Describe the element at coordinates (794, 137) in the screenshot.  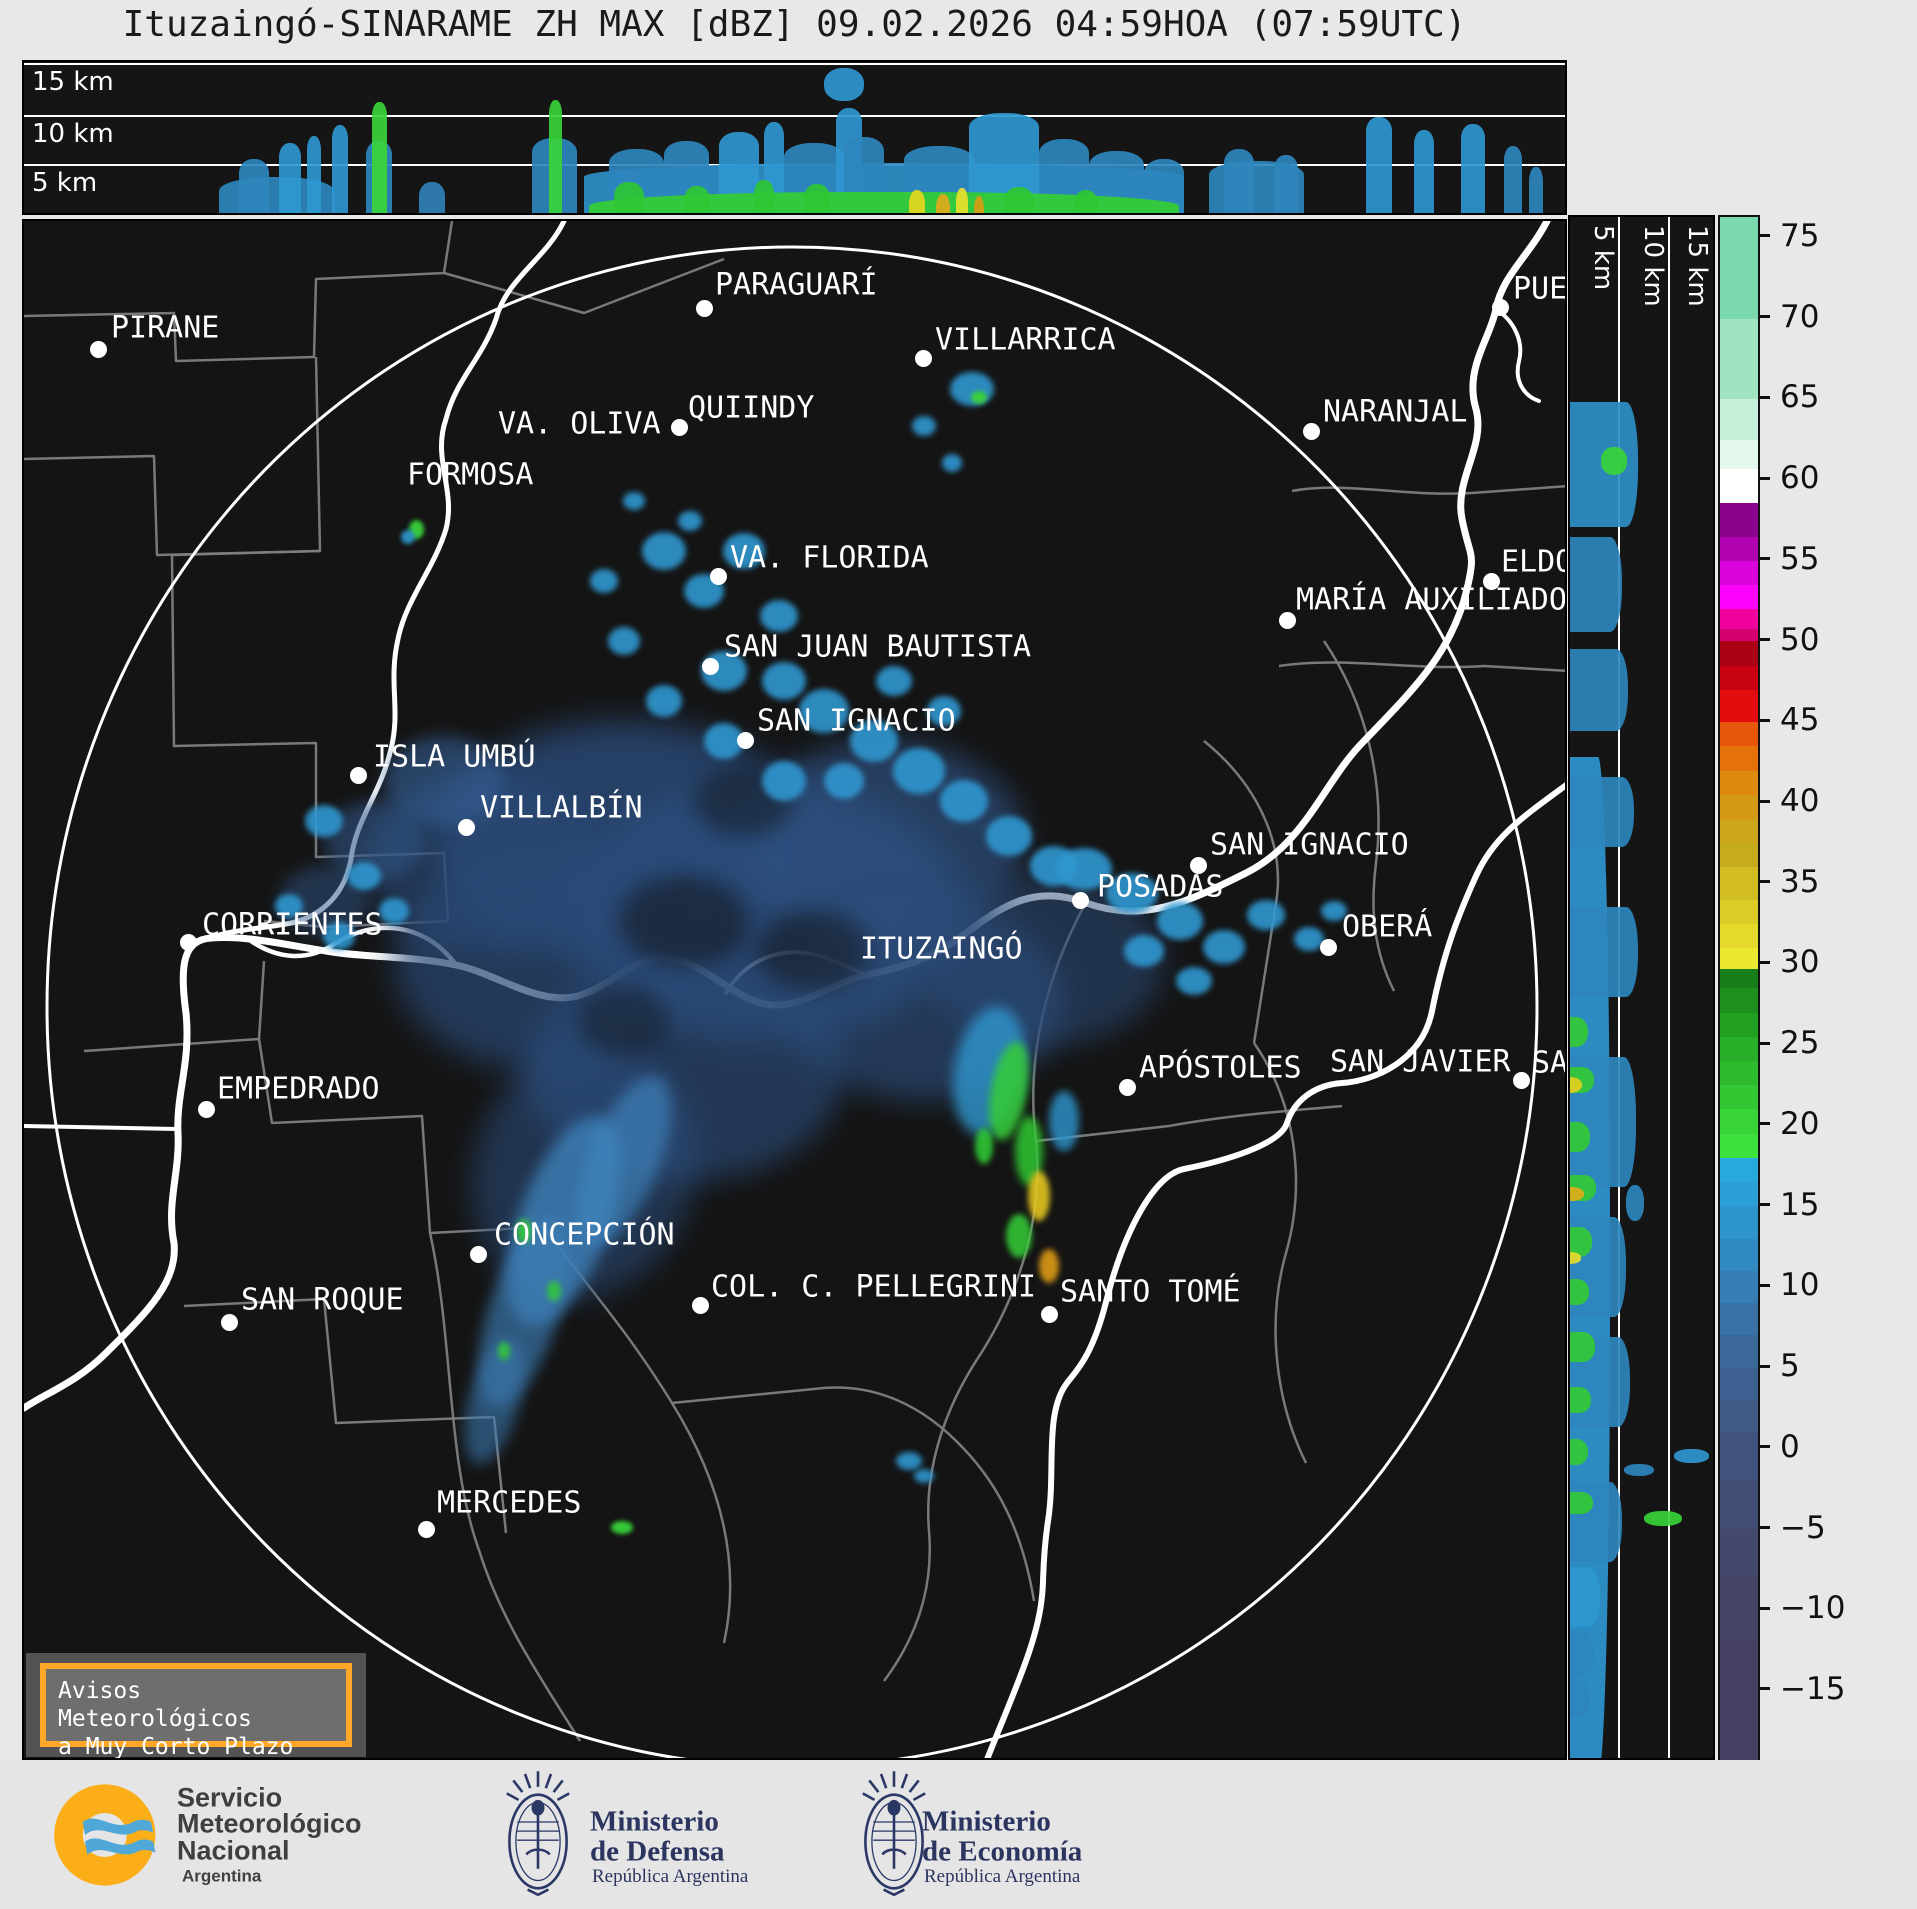
I see `top-profile-echoes` at that location.